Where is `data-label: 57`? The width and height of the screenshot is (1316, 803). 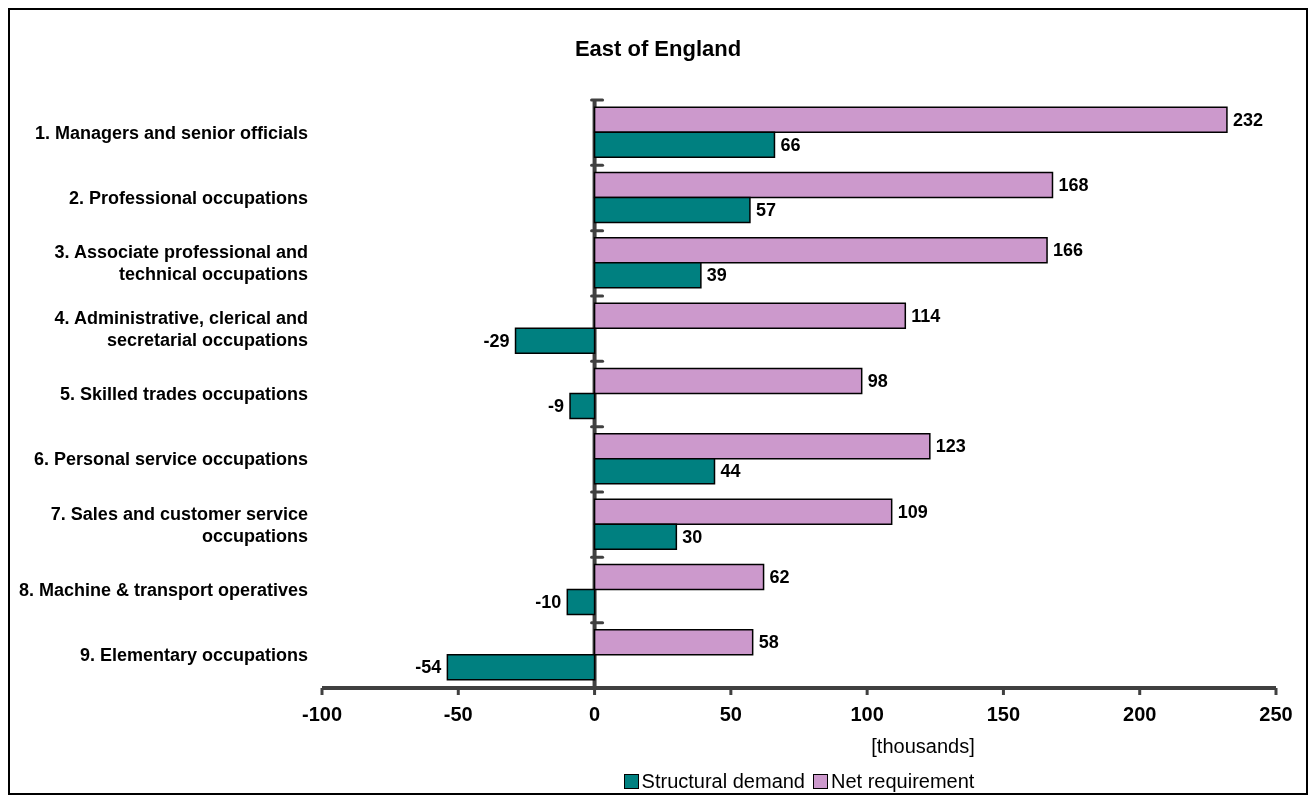
data-label: 57 is located at coordinates (765, 210).